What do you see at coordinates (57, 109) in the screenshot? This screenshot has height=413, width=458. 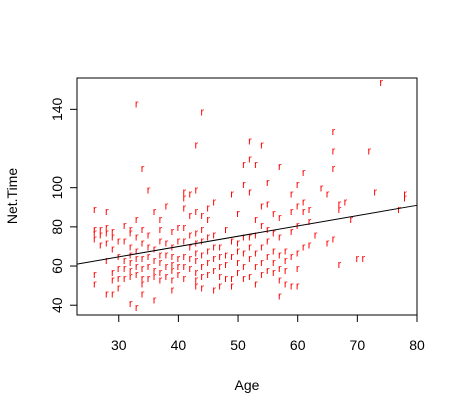 I see `y-tick-label: 140` at bounding box center [57, 109].